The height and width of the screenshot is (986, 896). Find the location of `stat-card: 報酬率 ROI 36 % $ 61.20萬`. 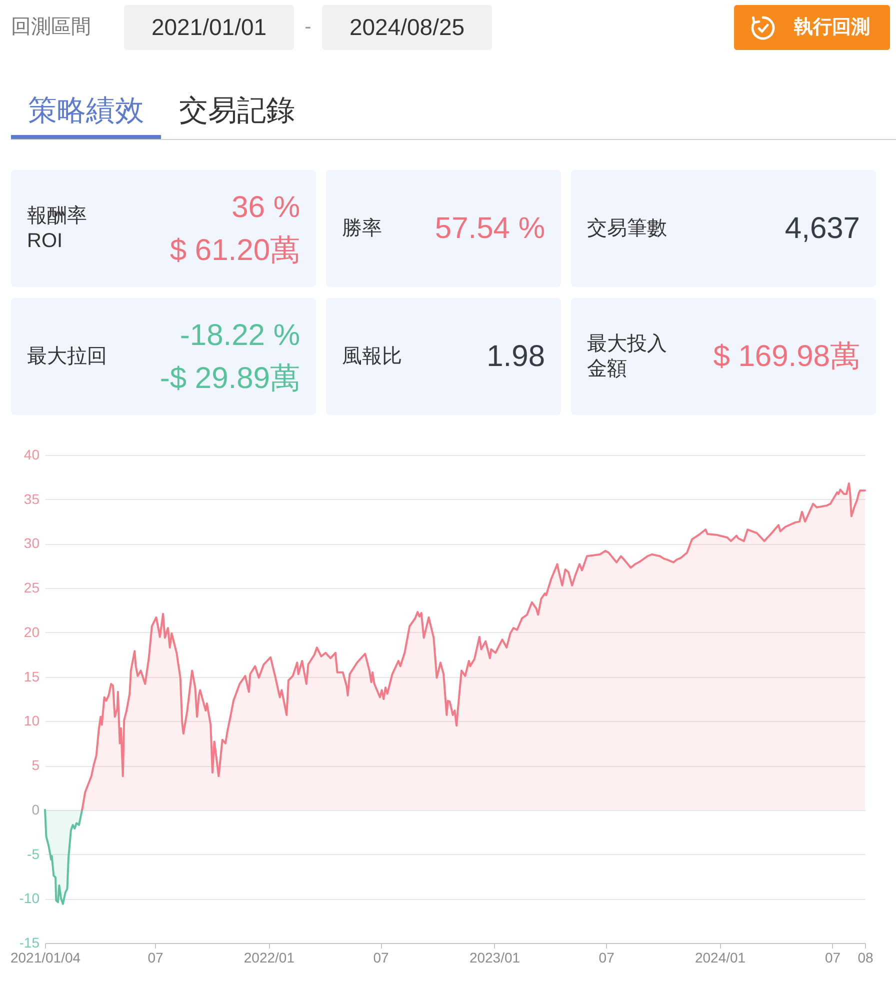

stat-card: 報酬率 ROI 36 % $ 61.20萬 is located at coordinates (163, 228).